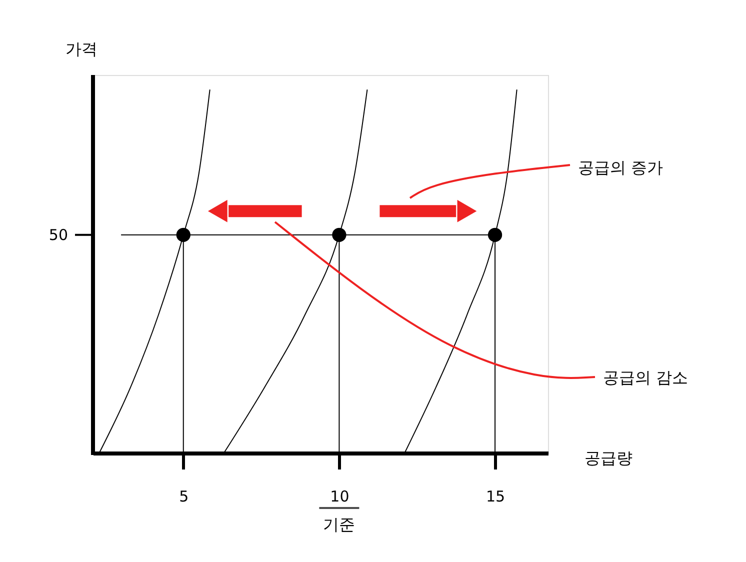 The width and height of the screenshot is (746, 562). Describe the element at coordinates (608, 458) in the screenshot. I see `x-axis-title: 공급량` at that location.